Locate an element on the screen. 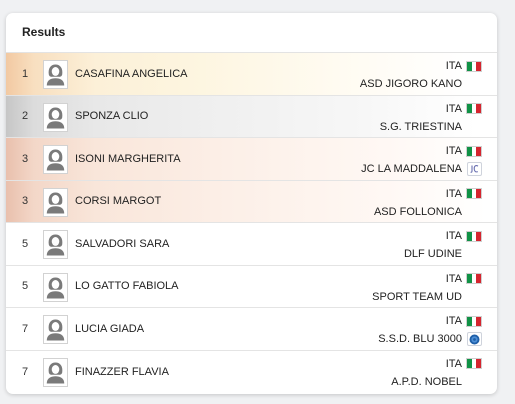 The width and height of the screenshot is (515, 404). athlete-name: SPONZA CLIO is located at coordinates (112, 116).